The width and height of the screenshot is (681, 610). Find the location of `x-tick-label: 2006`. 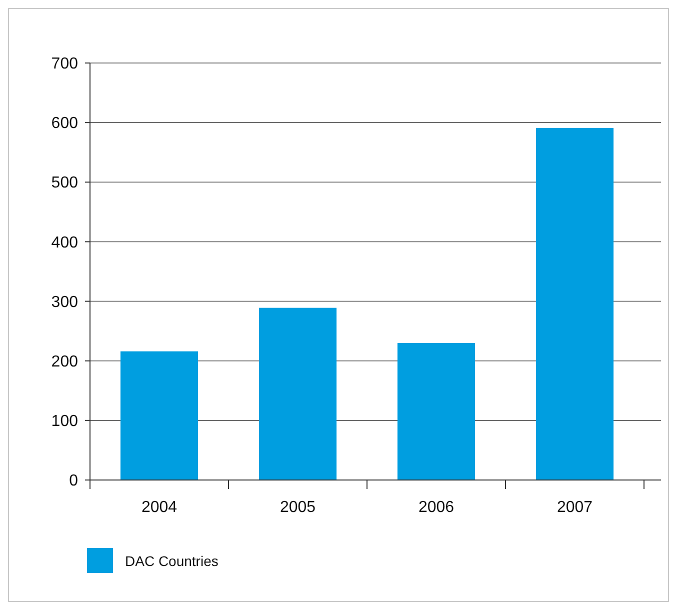

x-tick-label: 2006 is located at coordinates (436, 507).